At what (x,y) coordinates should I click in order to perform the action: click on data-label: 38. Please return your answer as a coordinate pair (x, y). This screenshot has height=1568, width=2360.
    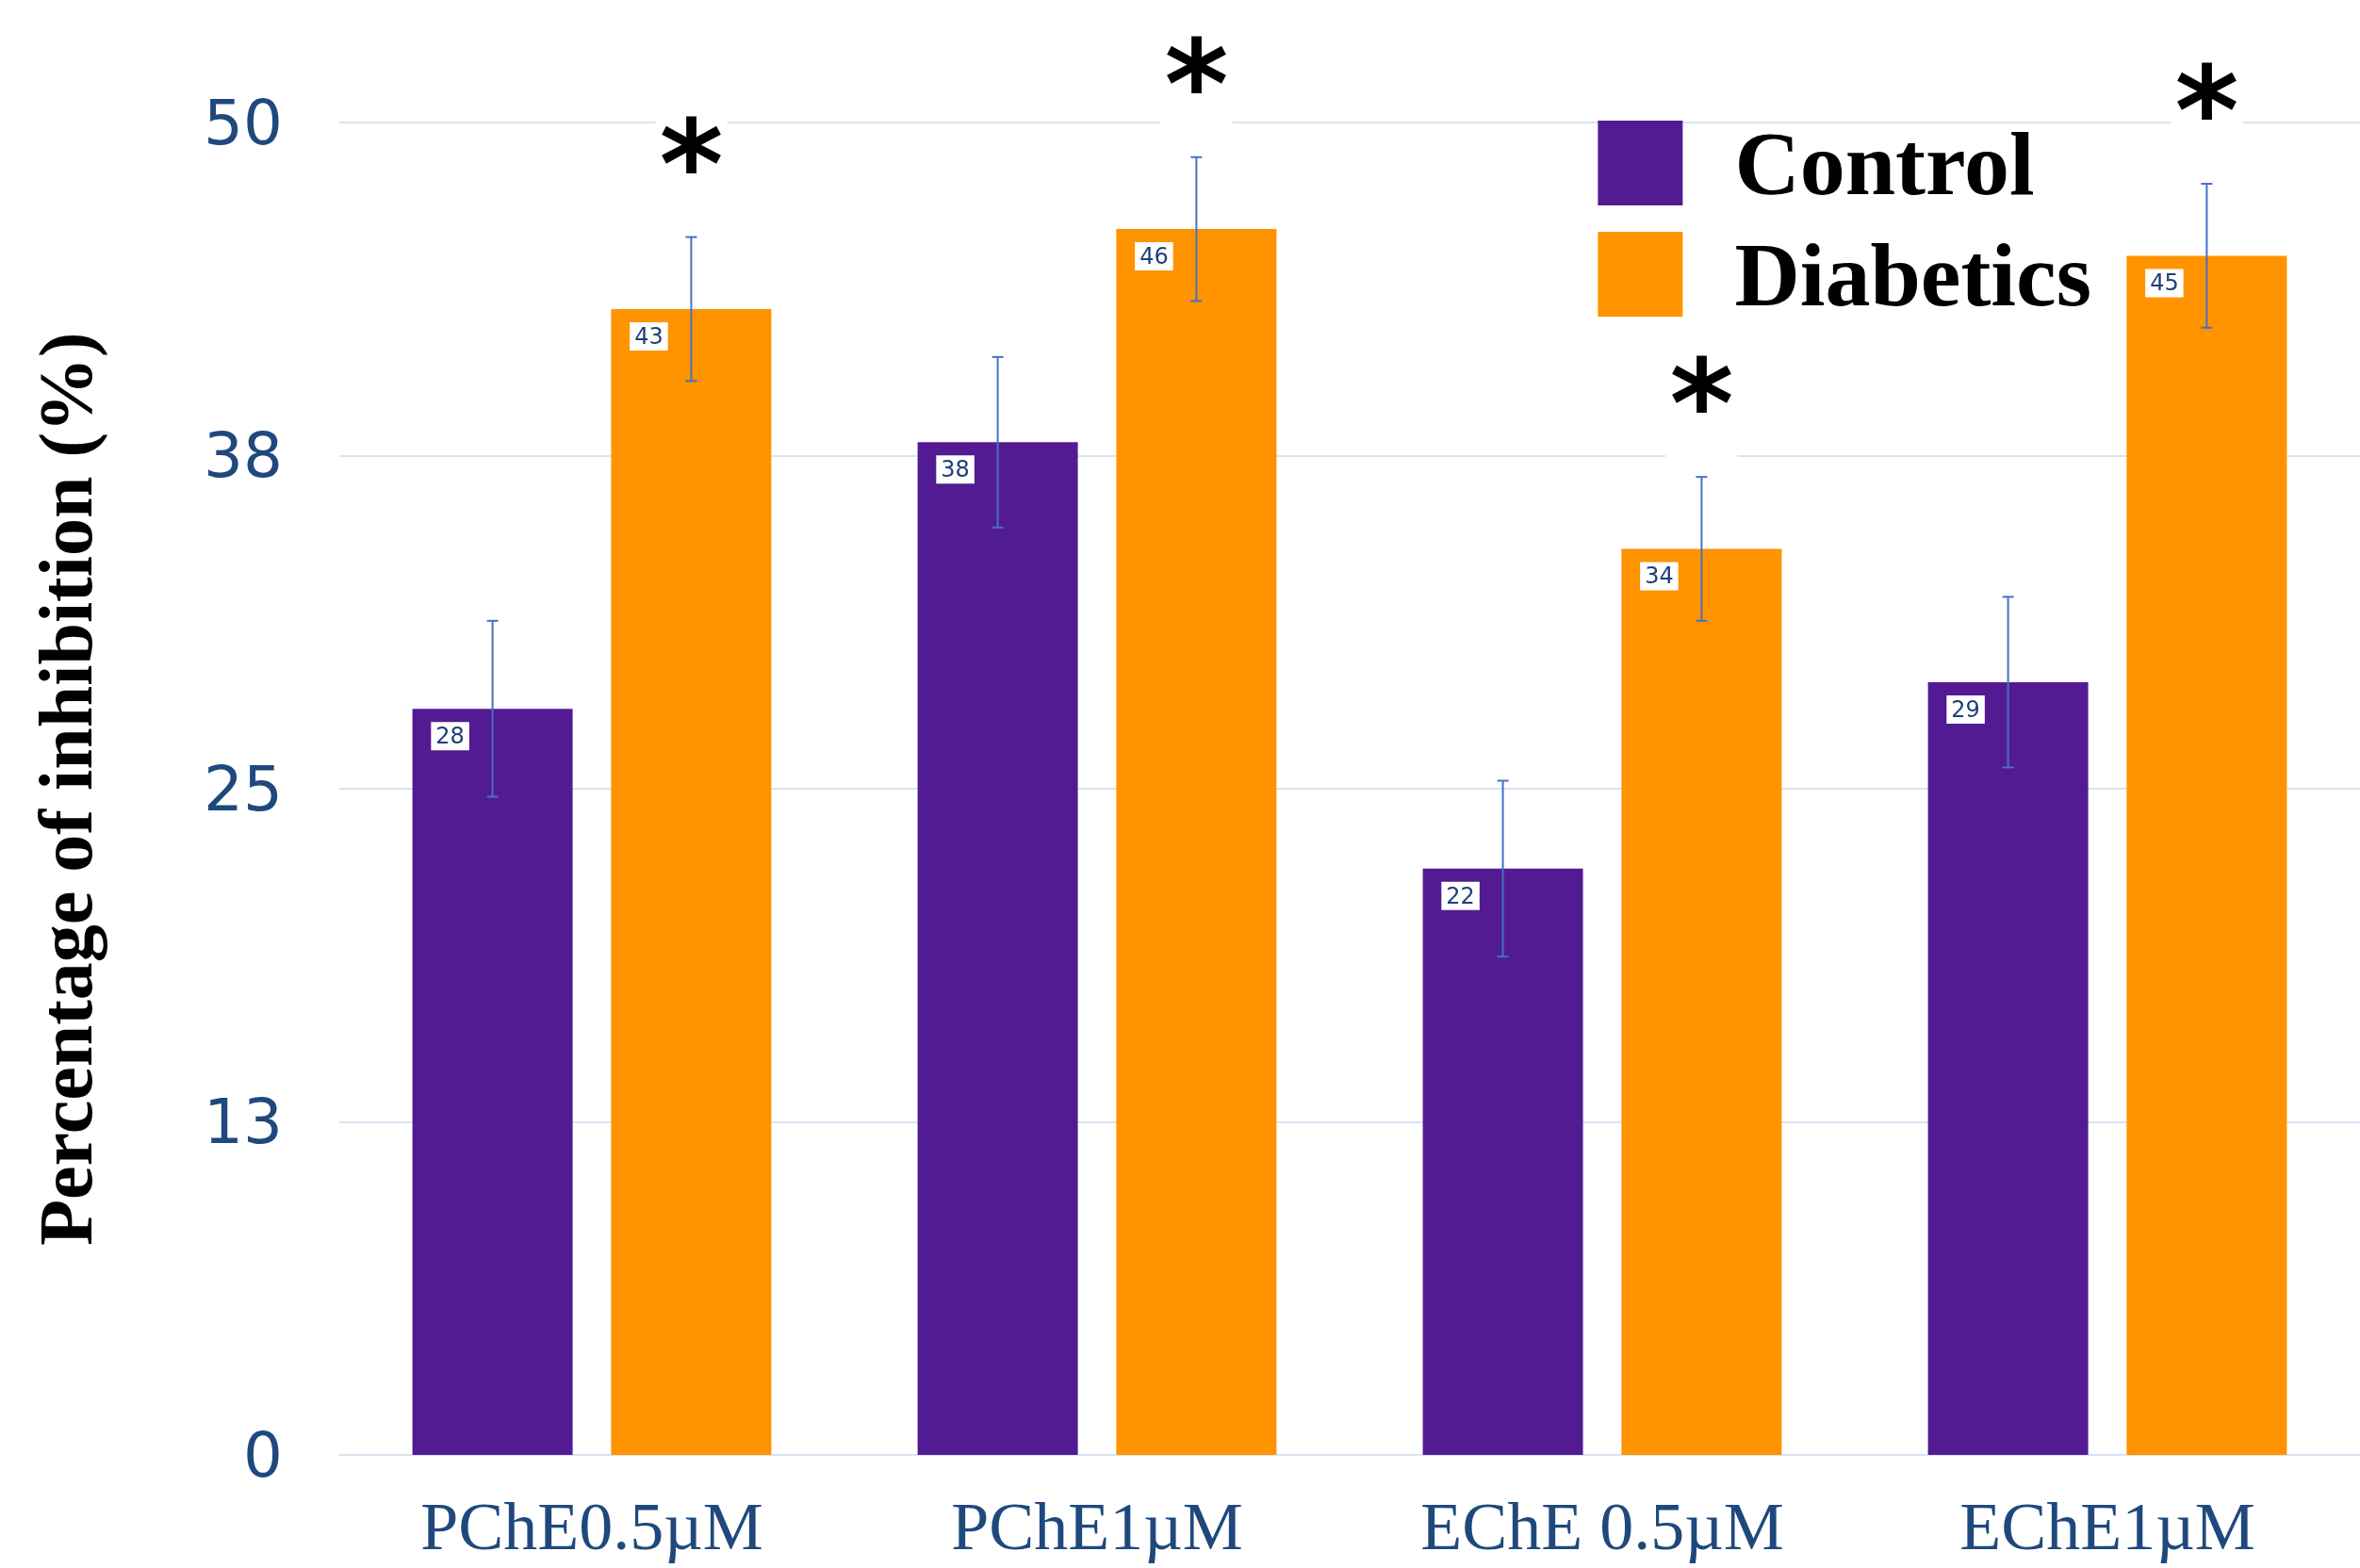
    Looking at the image, I should click on (955, 470).